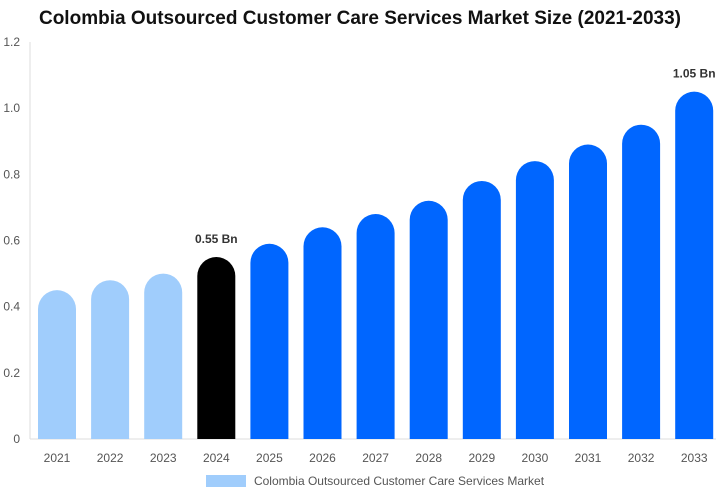  I want to click on x-tick-label: 2022, so click(110, 458).